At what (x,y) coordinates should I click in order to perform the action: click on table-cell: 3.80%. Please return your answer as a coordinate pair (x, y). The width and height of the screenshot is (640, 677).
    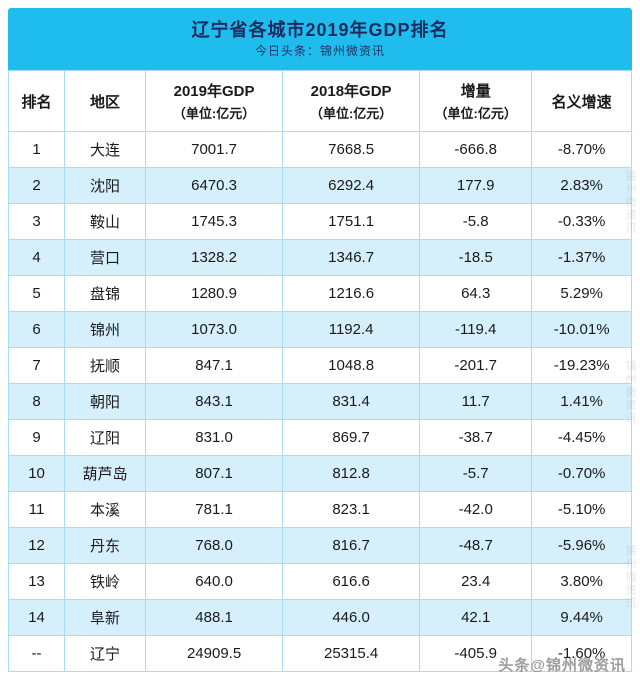
    Looking at the image, I should click on (581, 581).